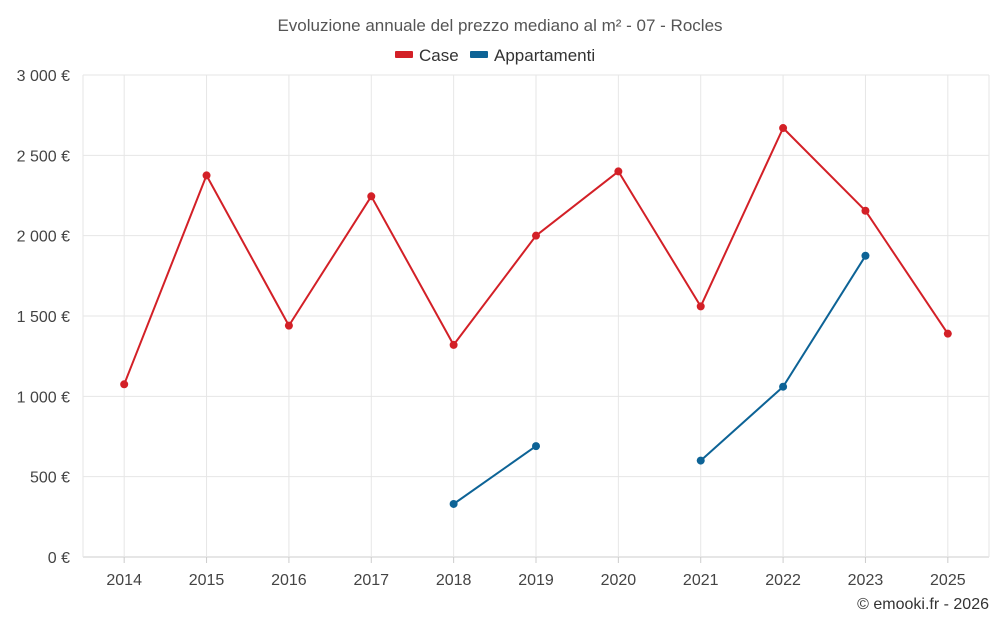 The image size is (1000, 630). What do you see at coordinates (866, 580) in the screenshot?
I see `x-tick-label: 2023` at bounding box center [866, 580].